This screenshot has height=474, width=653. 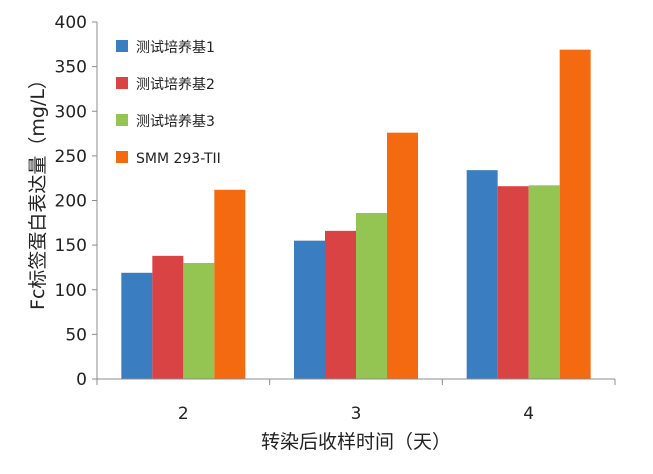 I want to click on y-tick-label: 300, so click(x=71, y=112).